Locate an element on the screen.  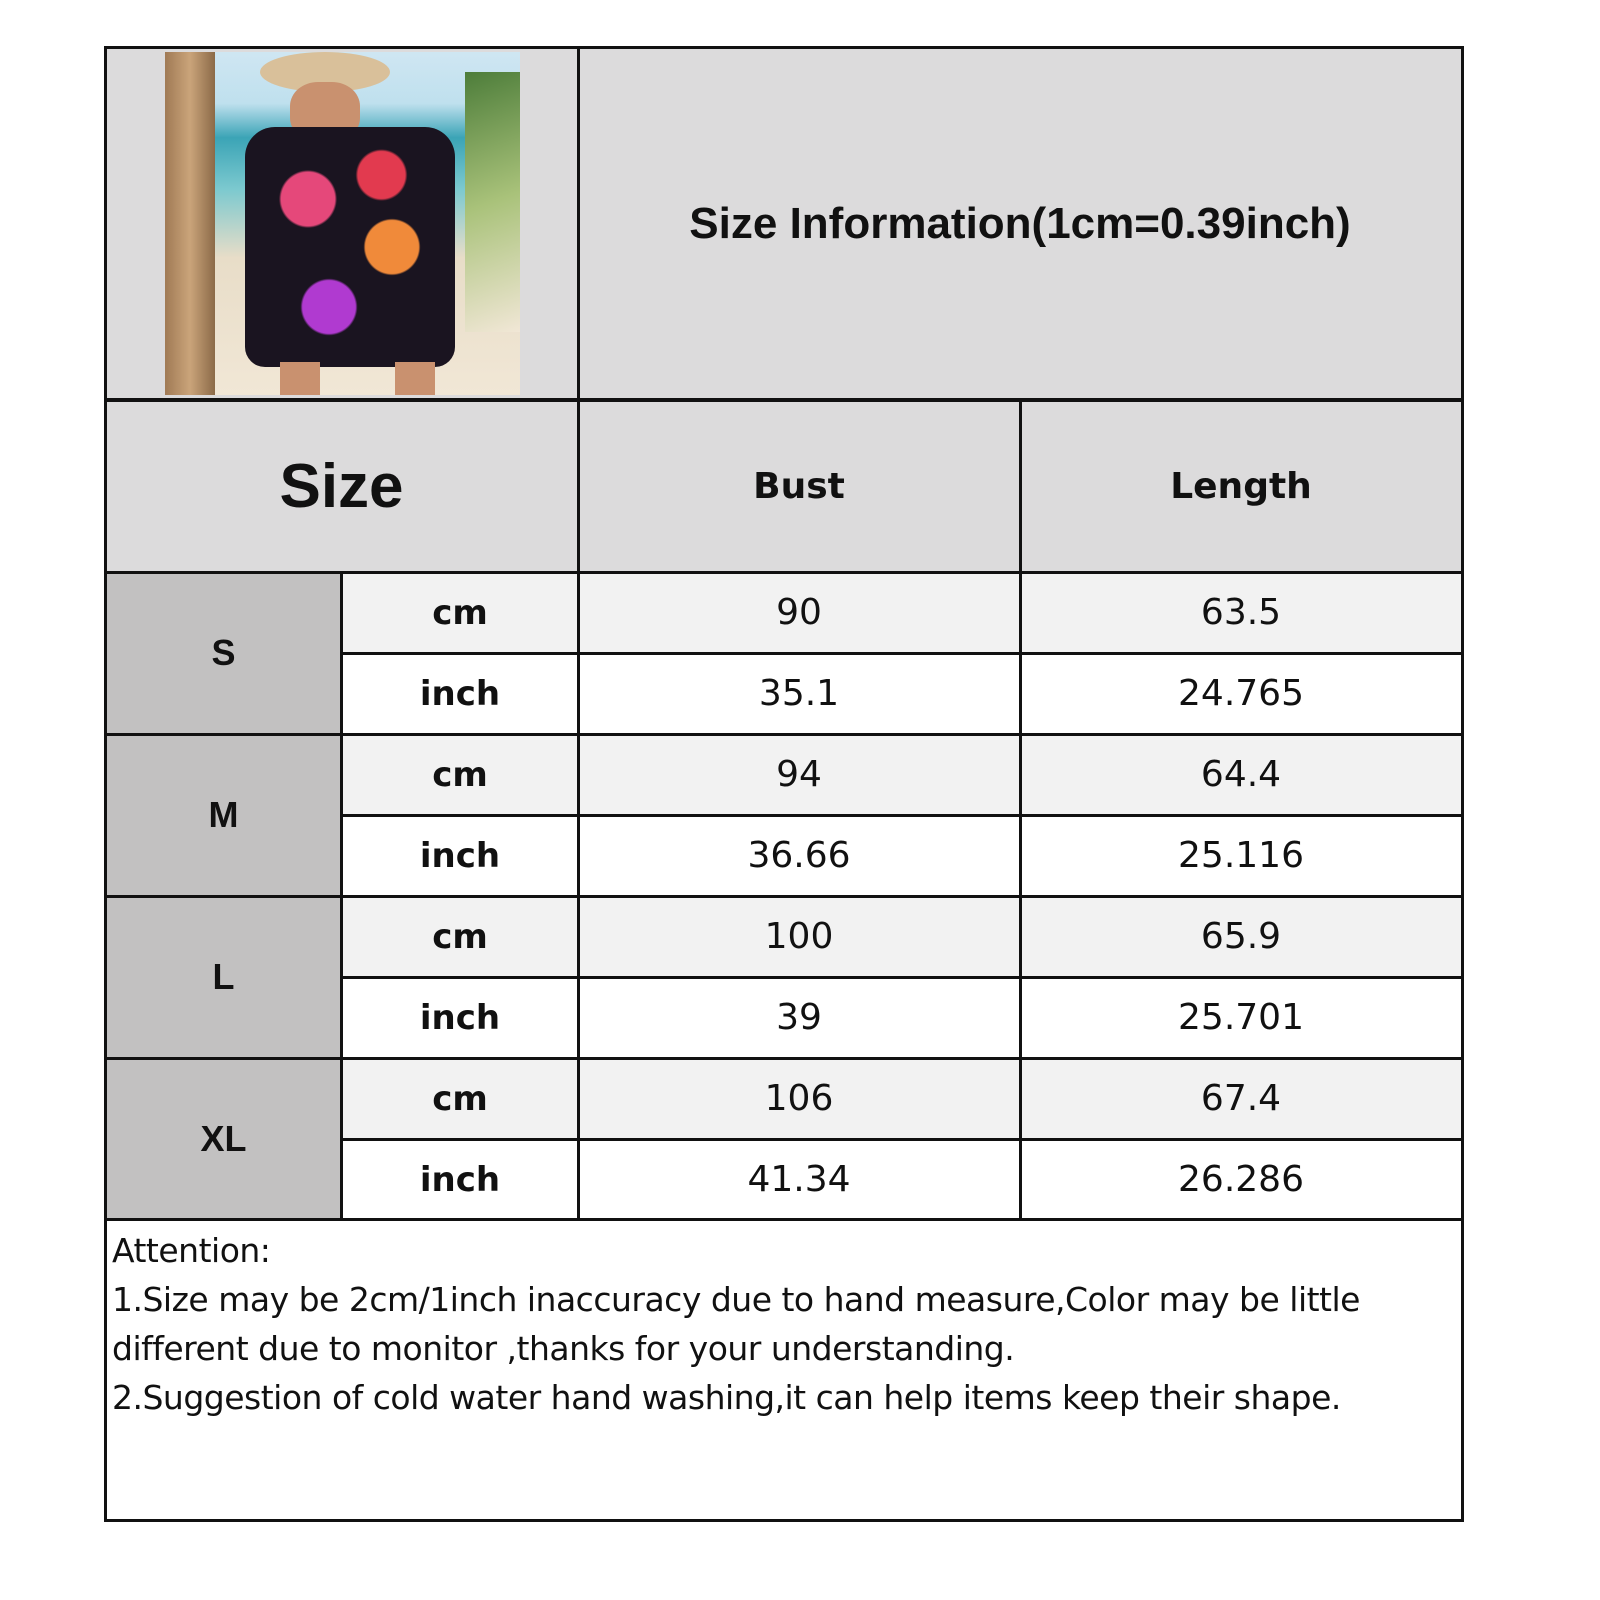
size-header: Size is located at coordinates (341, 486).